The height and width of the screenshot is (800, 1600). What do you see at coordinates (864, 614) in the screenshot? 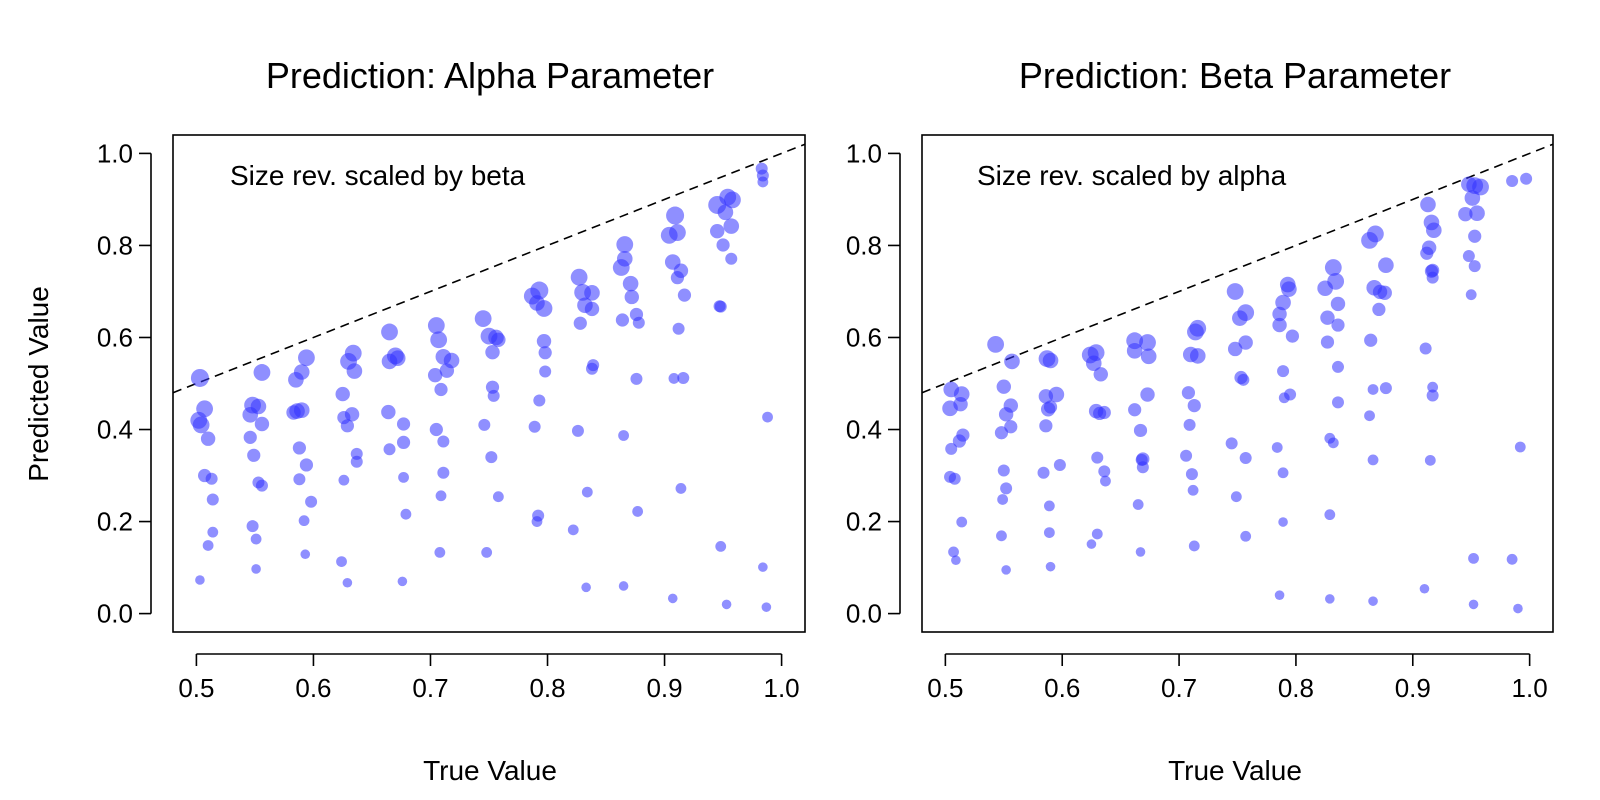
I see `beta-y-tick-label: 0.0` at bounding box center [864, 614].